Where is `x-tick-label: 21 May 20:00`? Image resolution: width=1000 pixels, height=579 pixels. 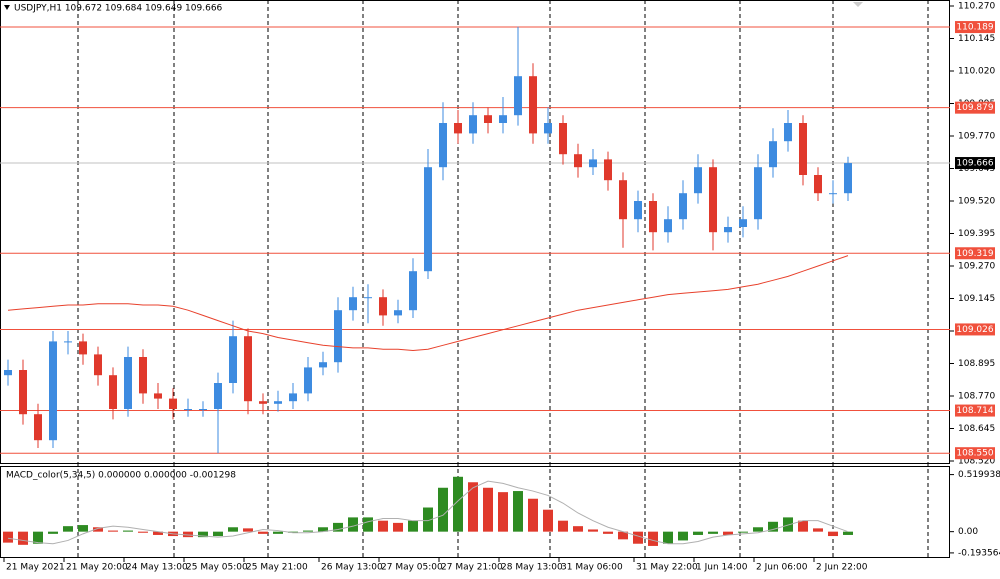 x-tick-label: 21 May 20:00 is located at coordinates (97, 568).